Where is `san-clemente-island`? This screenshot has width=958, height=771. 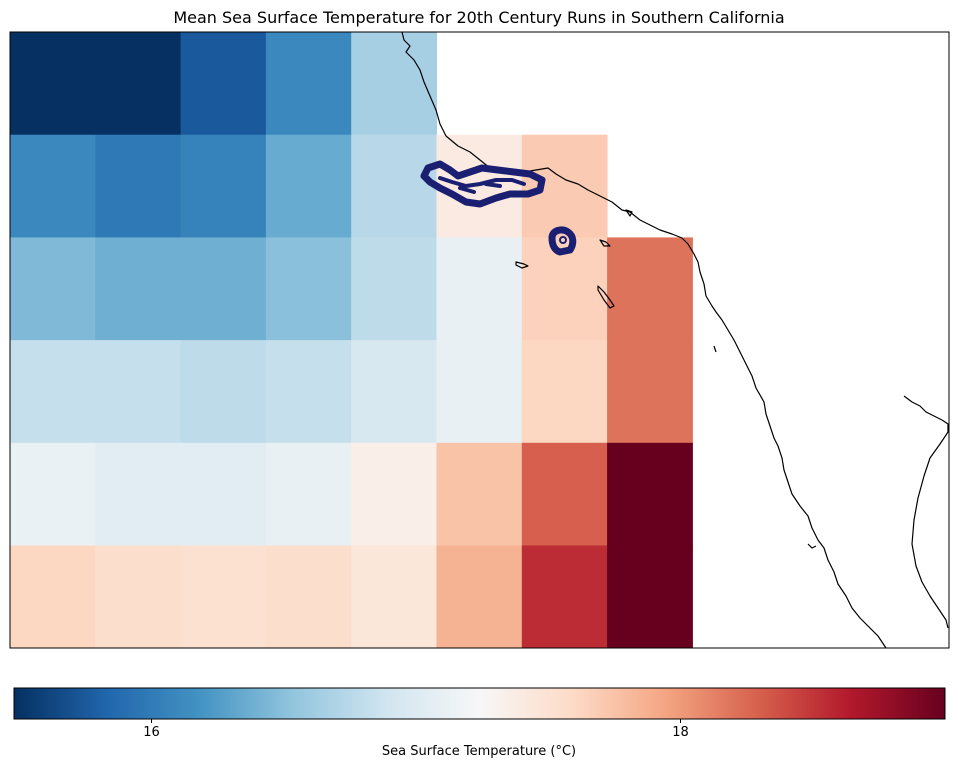
san-clemente-island is located at coordinates (522, 265).